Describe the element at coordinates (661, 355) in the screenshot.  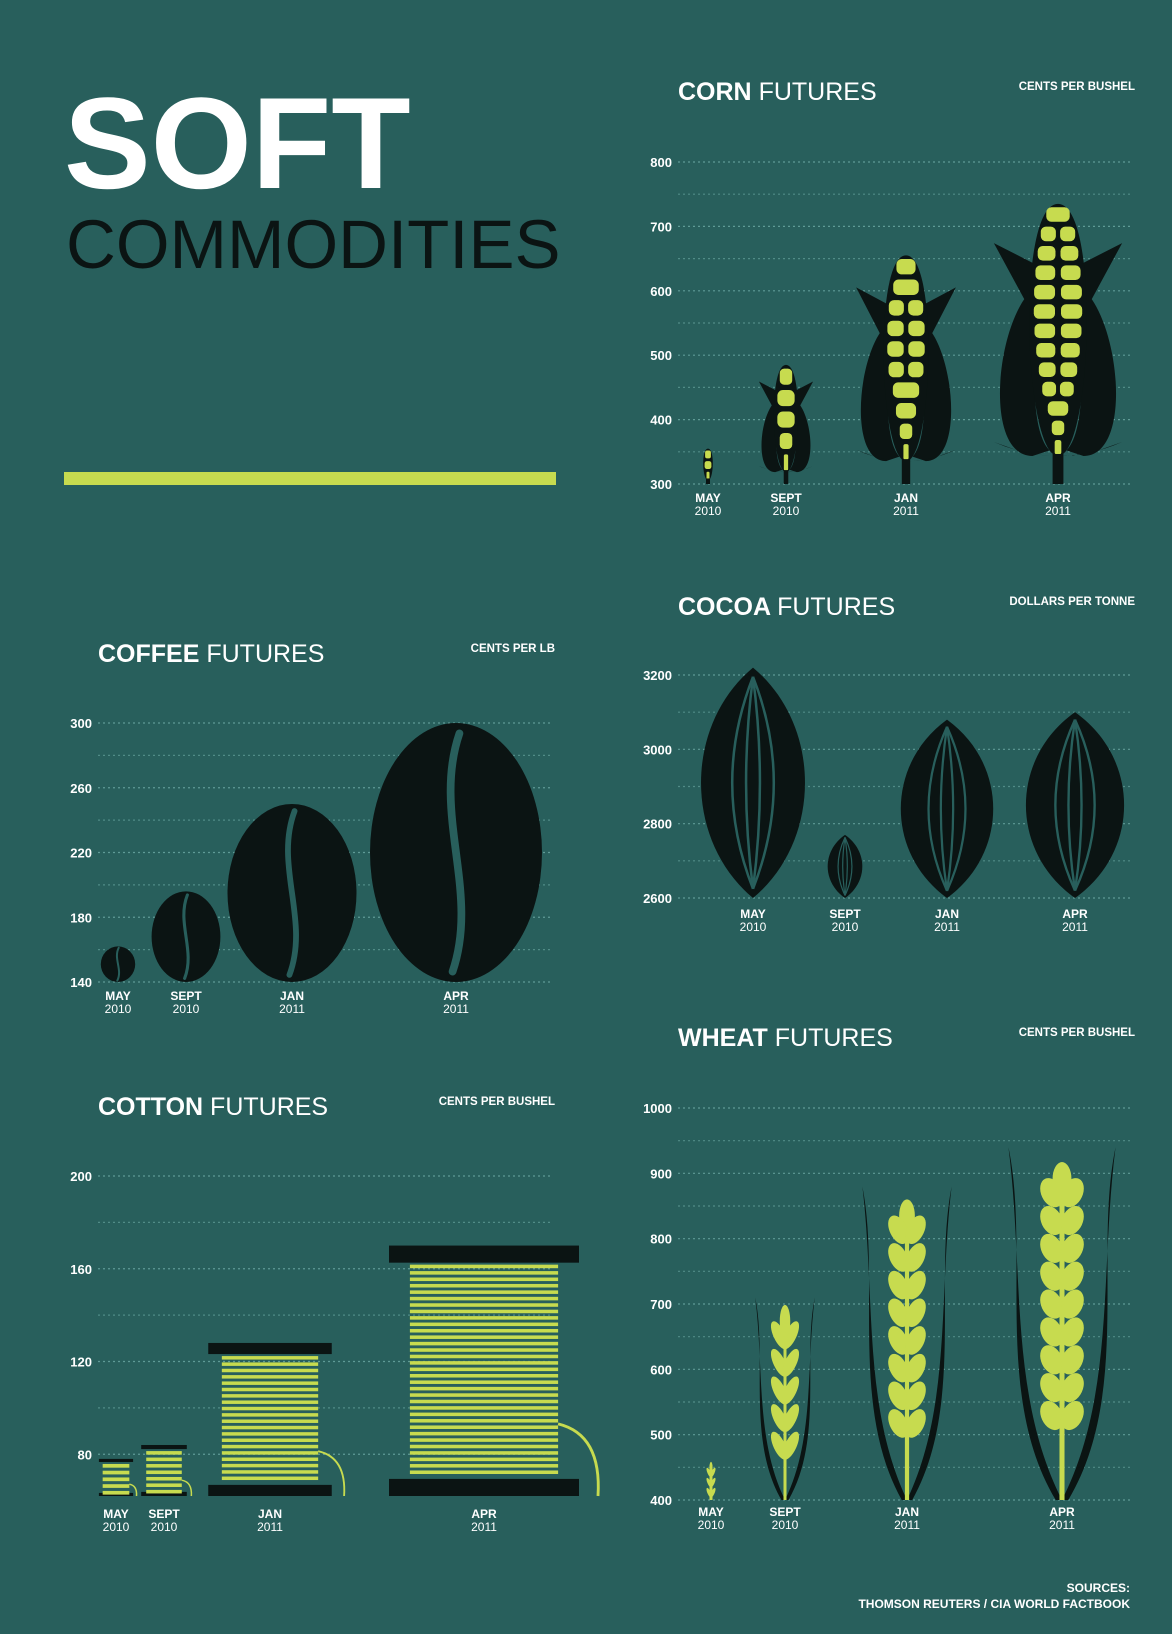
I see `y-tick-label: 500` at that location.